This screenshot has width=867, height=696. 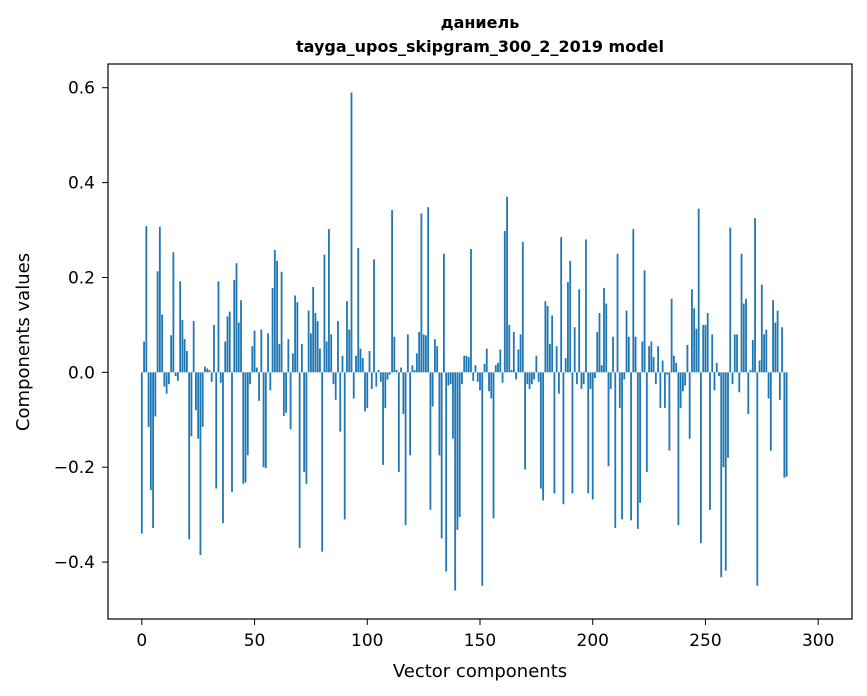 I want to click on x-tick-label: 100, so click(x=367, y=641).